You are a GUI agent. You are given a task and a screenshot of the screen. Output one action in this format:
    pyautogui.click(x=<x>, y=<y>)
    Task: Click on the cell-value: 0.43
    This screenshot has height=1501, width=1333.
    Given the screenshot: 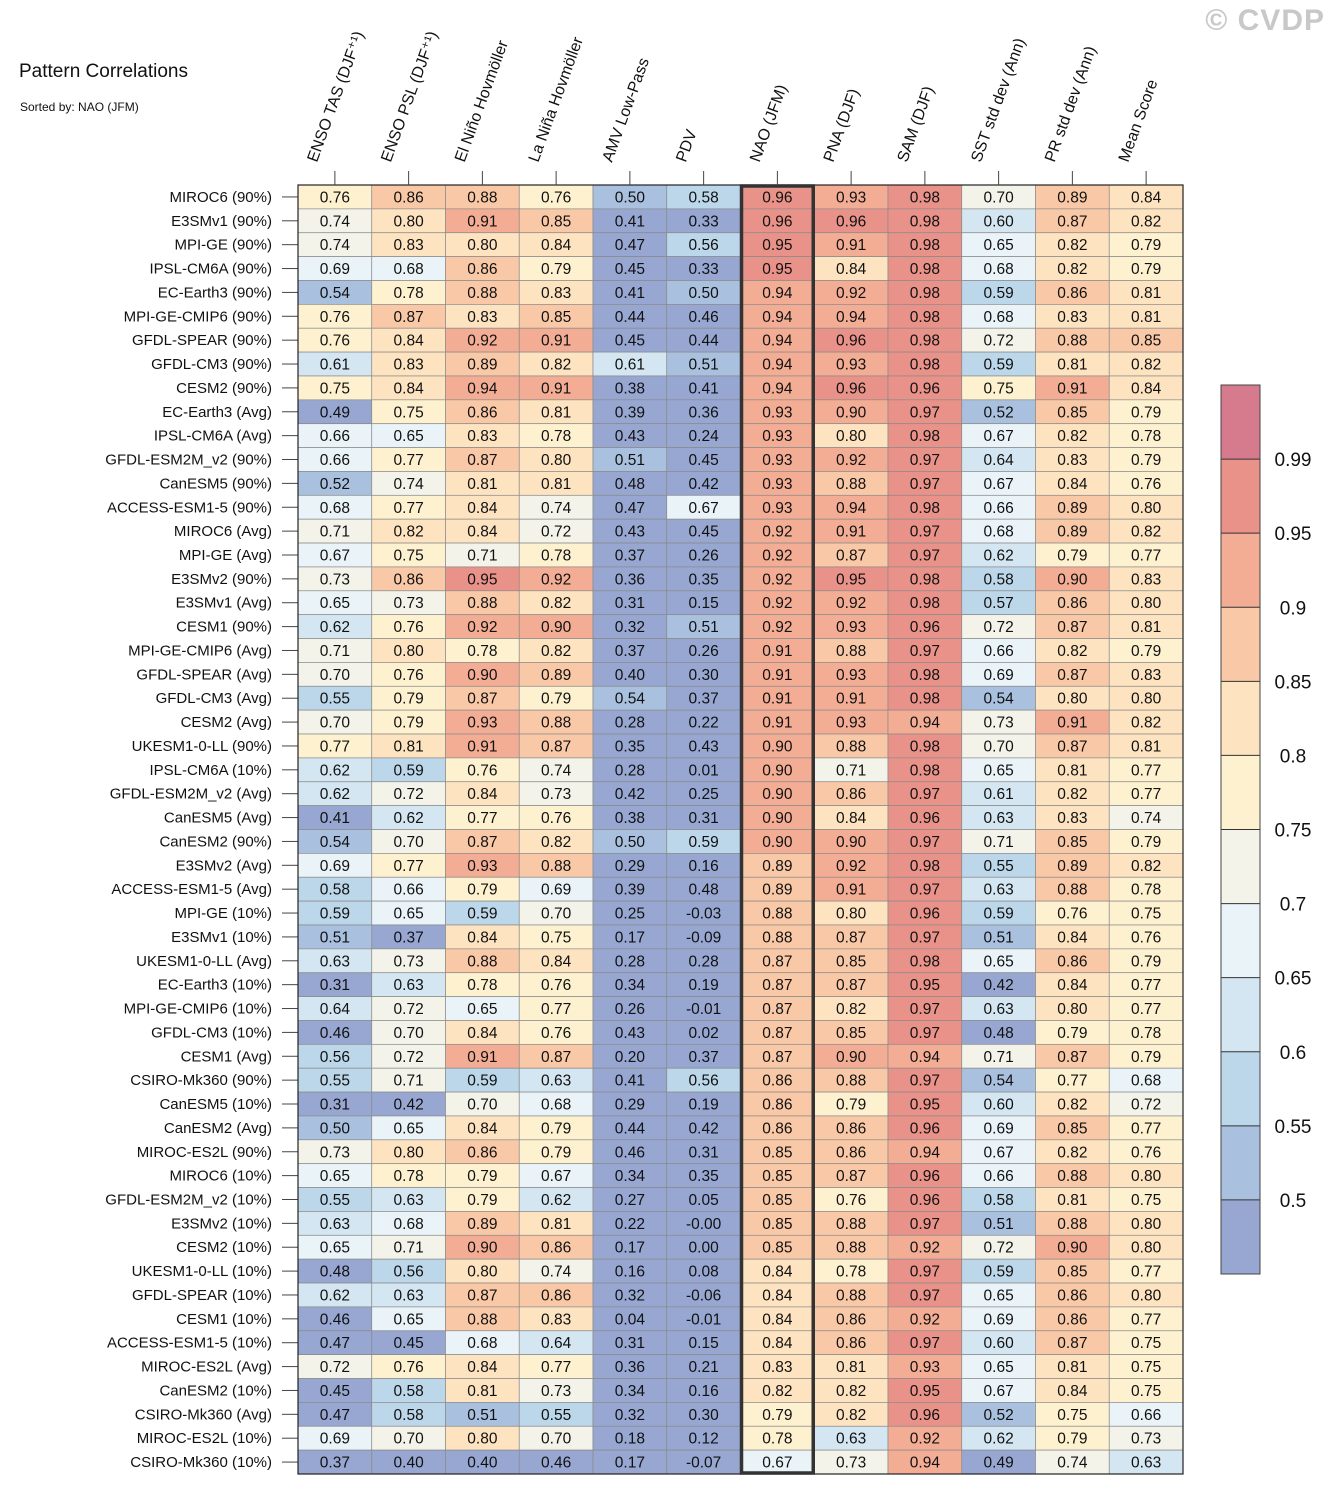 What is the action you would take?
    pyautogui.click(x=630, y=532)
    